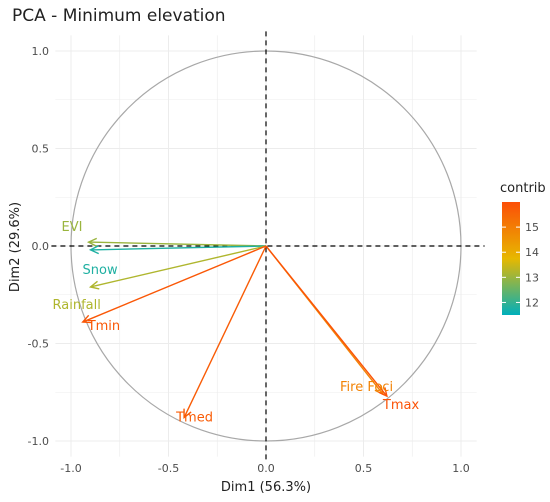 The height and width of the screenshot is (502, 550). What do you see at coordinates (177, 244) in the screenshot?
I see `arrow-evi` at bounding box center [177, 244].